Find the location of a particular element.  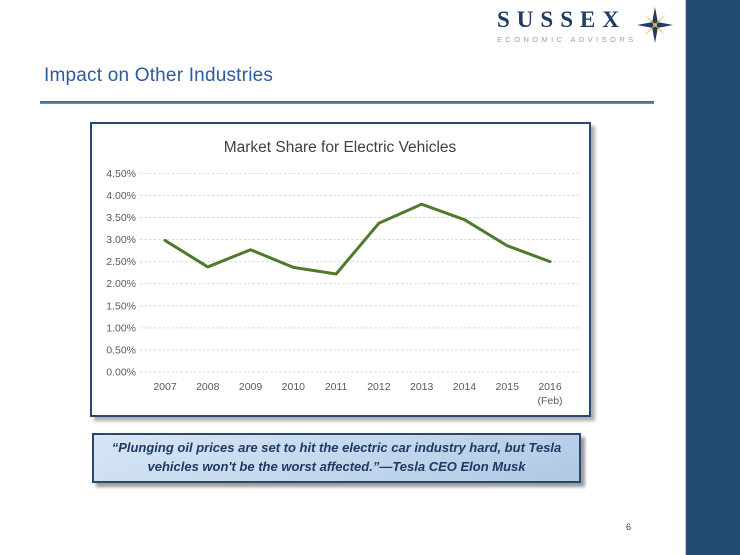

svg-text: 1.50% is located at coordinates (121, 306).